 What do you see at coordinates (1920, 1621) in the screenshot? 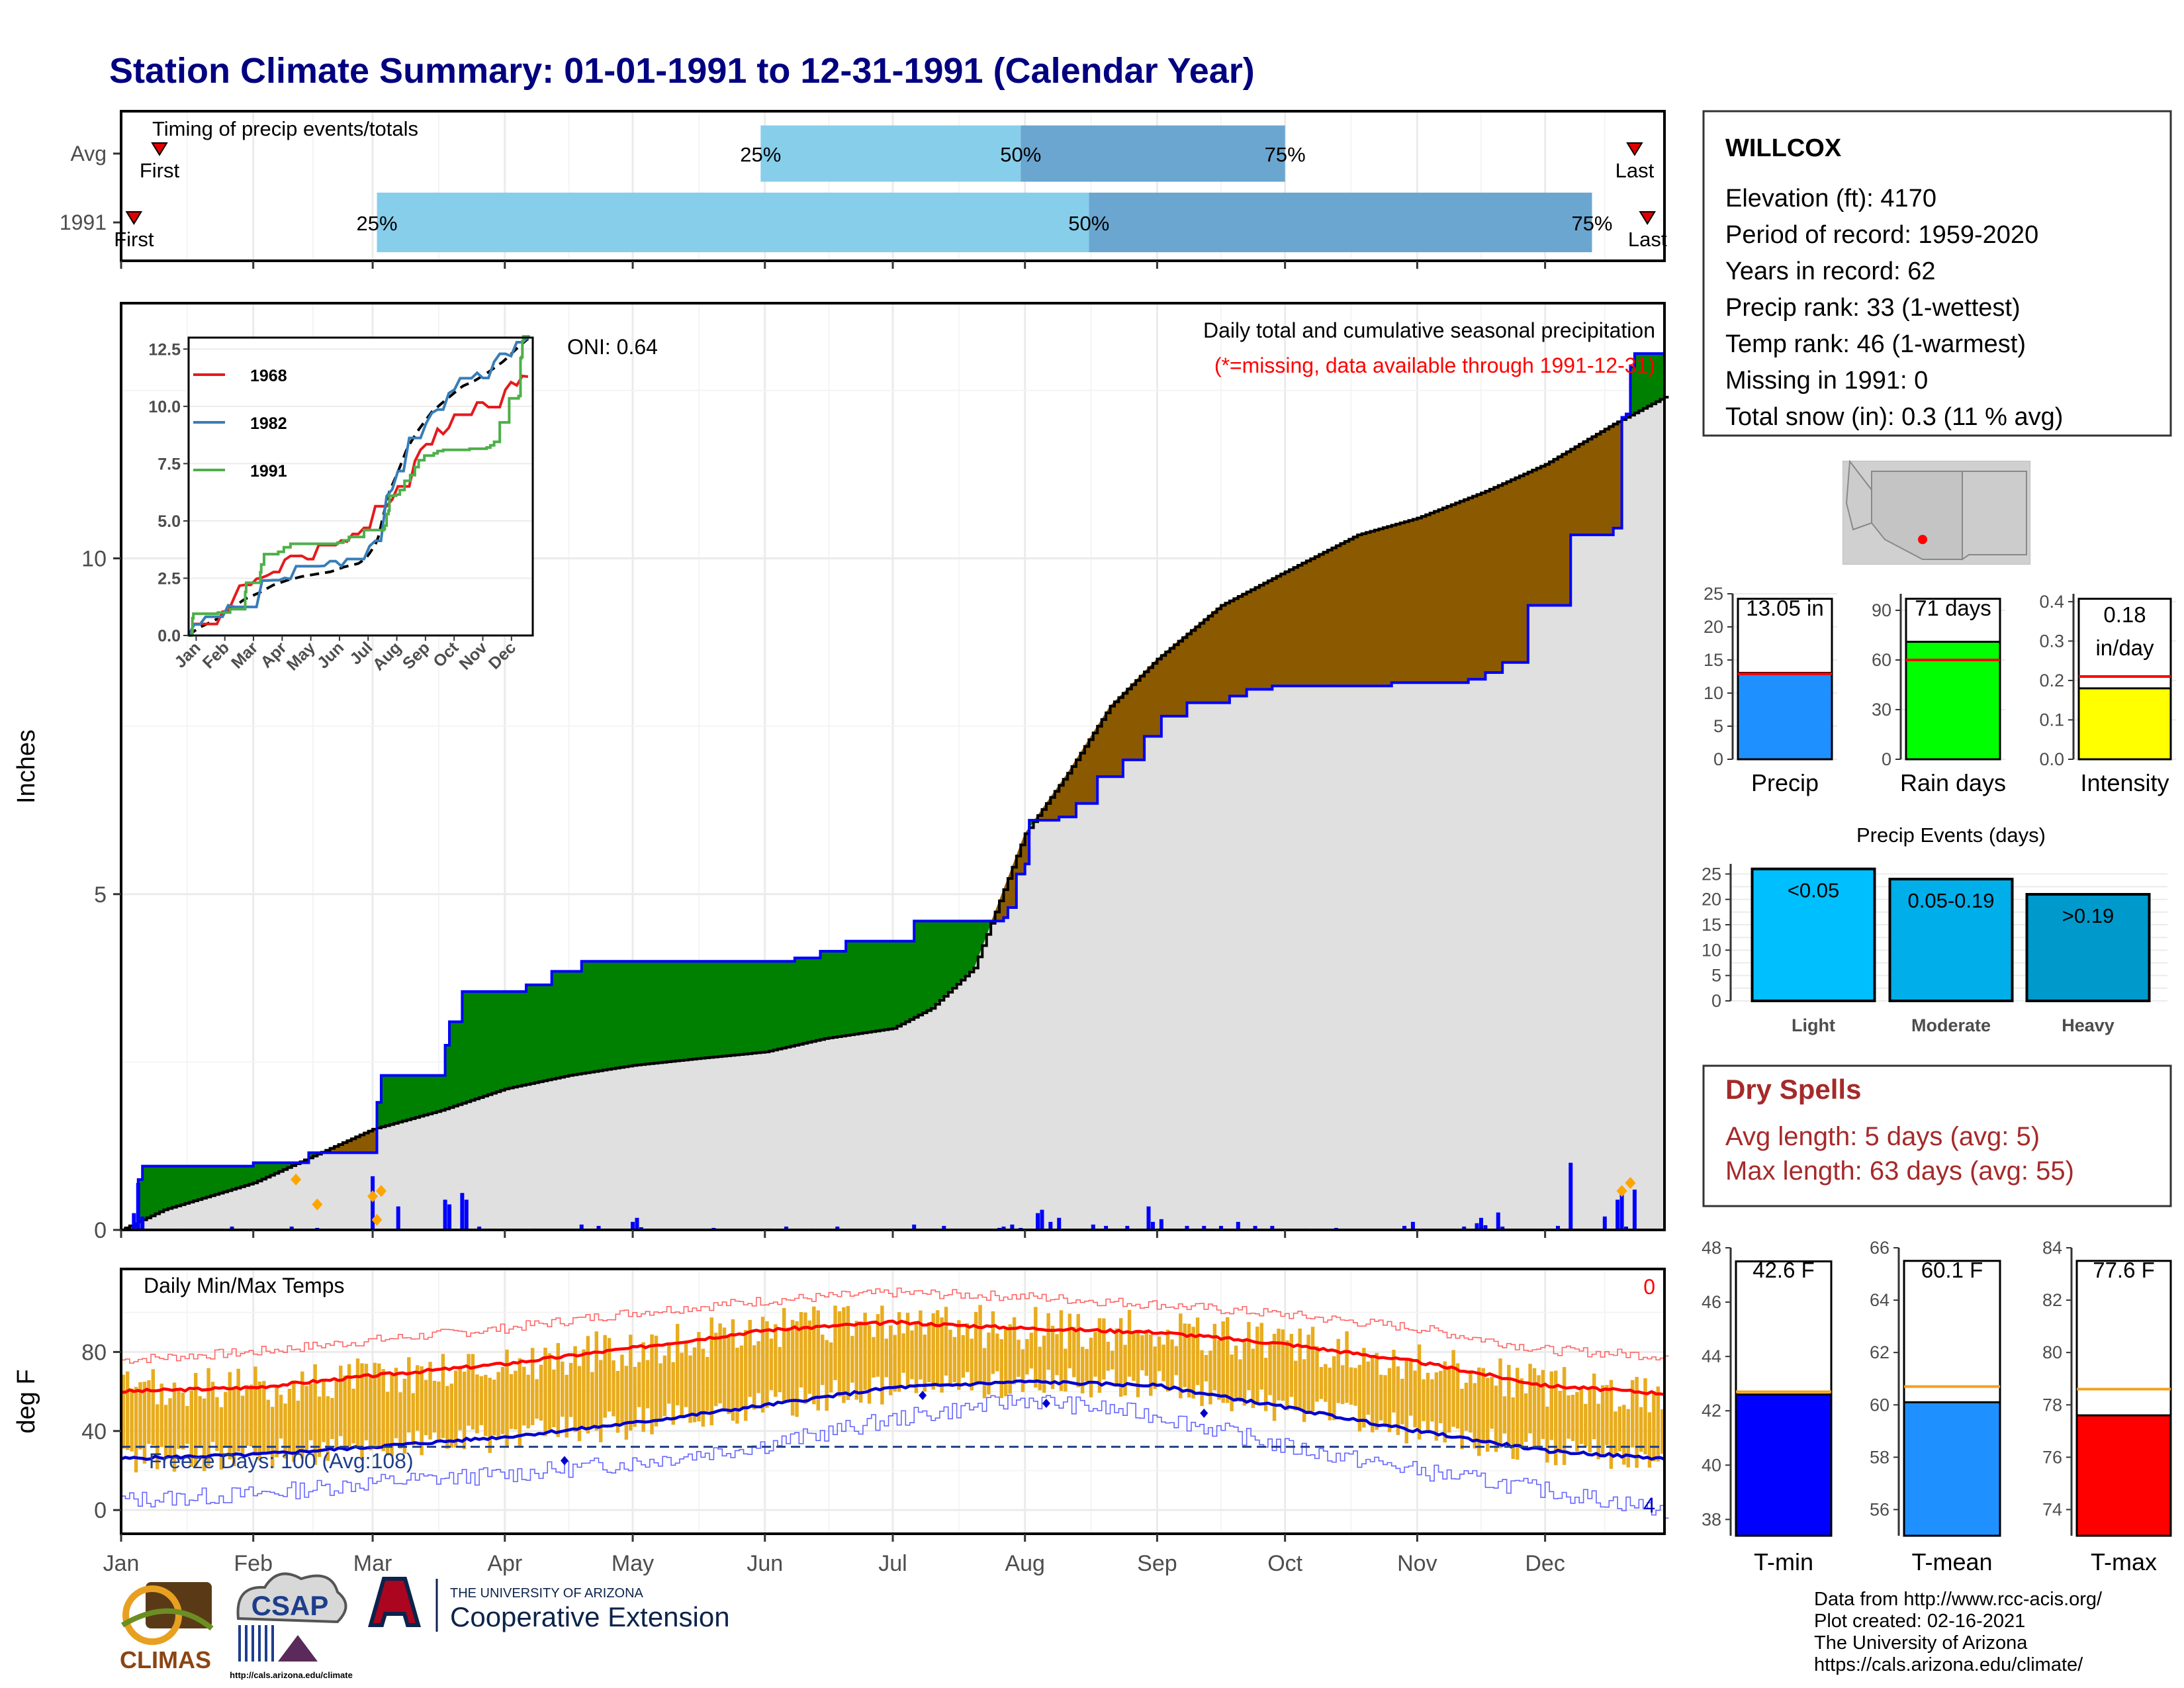
I see `footer-credit-line: Plot created: 02-16-2021` at bounding box center [1920, 1621].